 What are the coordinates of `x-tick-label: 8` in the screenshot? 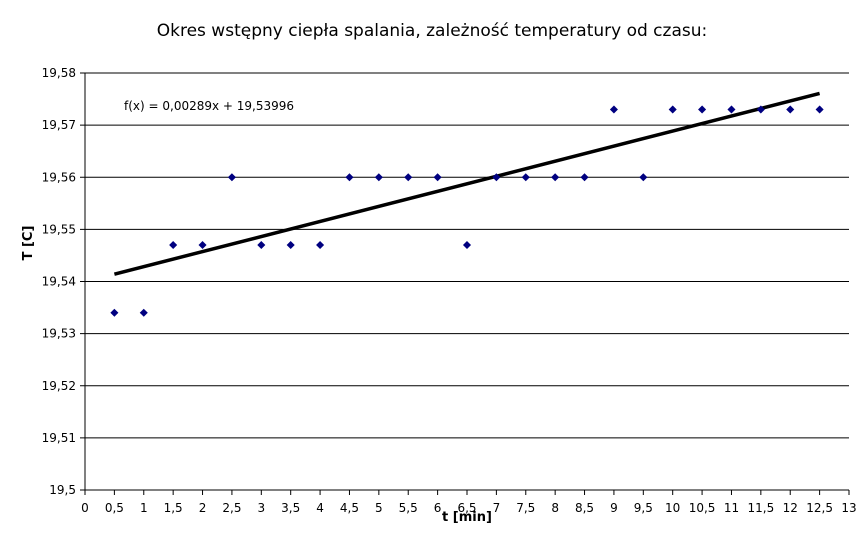 It's located at (555, 508).